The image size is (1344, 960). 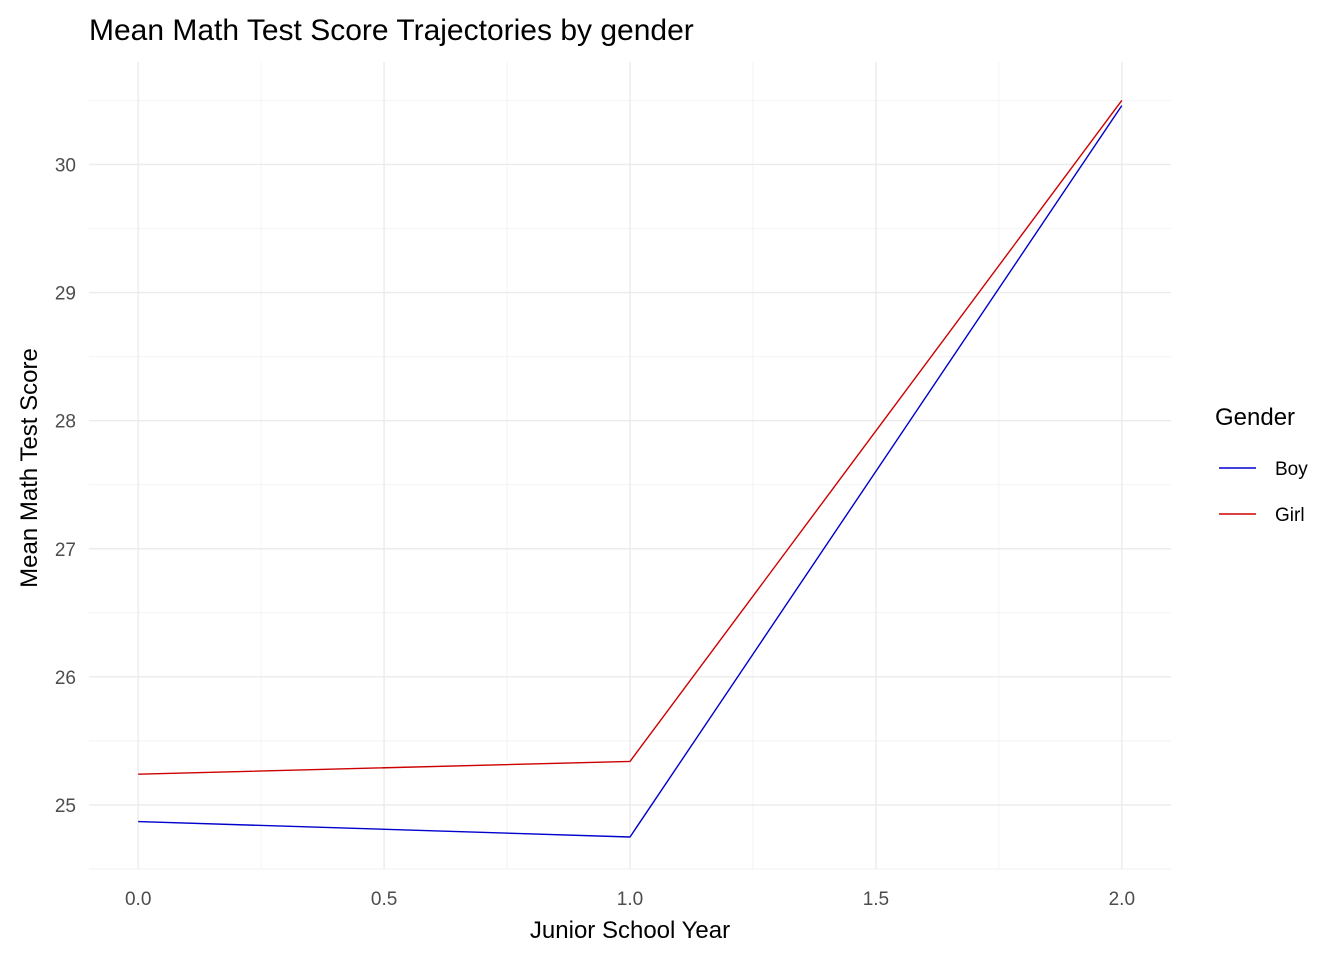 I want to click on x-tick-label: 0.5, so click(x=384, y=899).